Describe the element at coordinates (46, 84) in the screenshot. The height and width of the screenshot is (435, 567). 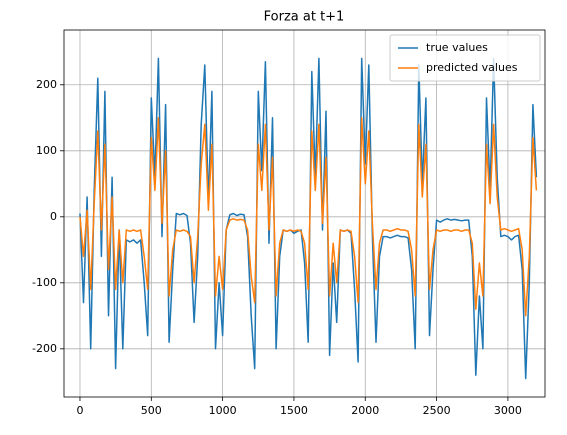
I see `y-tick-label: 200` at that location.